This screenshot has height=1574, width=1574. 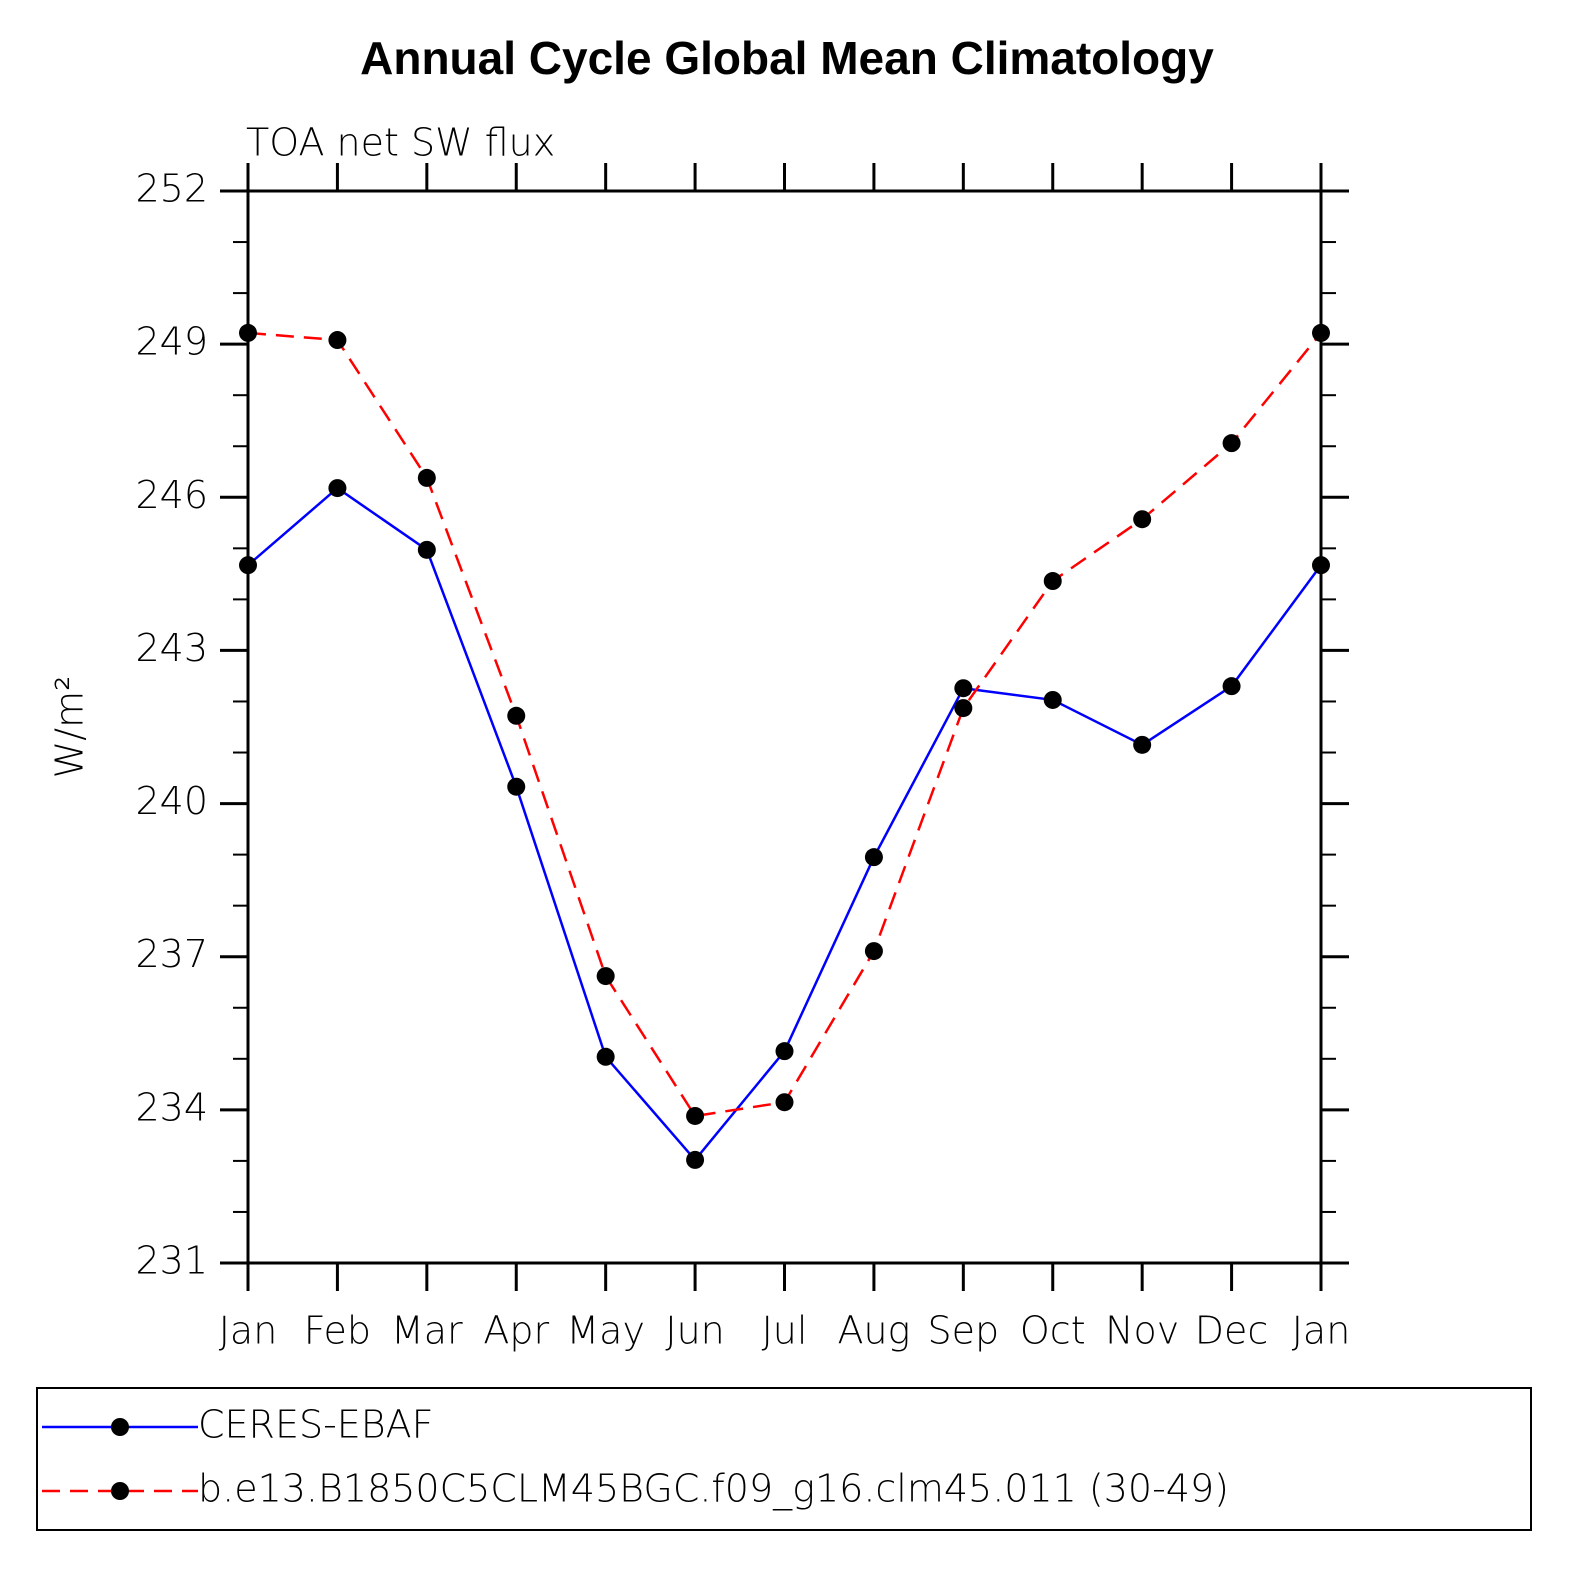 What do you see at coordinates (785, 1331) in the screenshot?
I see `x-tick-label: Jul` at bounding box center [785, 1331].